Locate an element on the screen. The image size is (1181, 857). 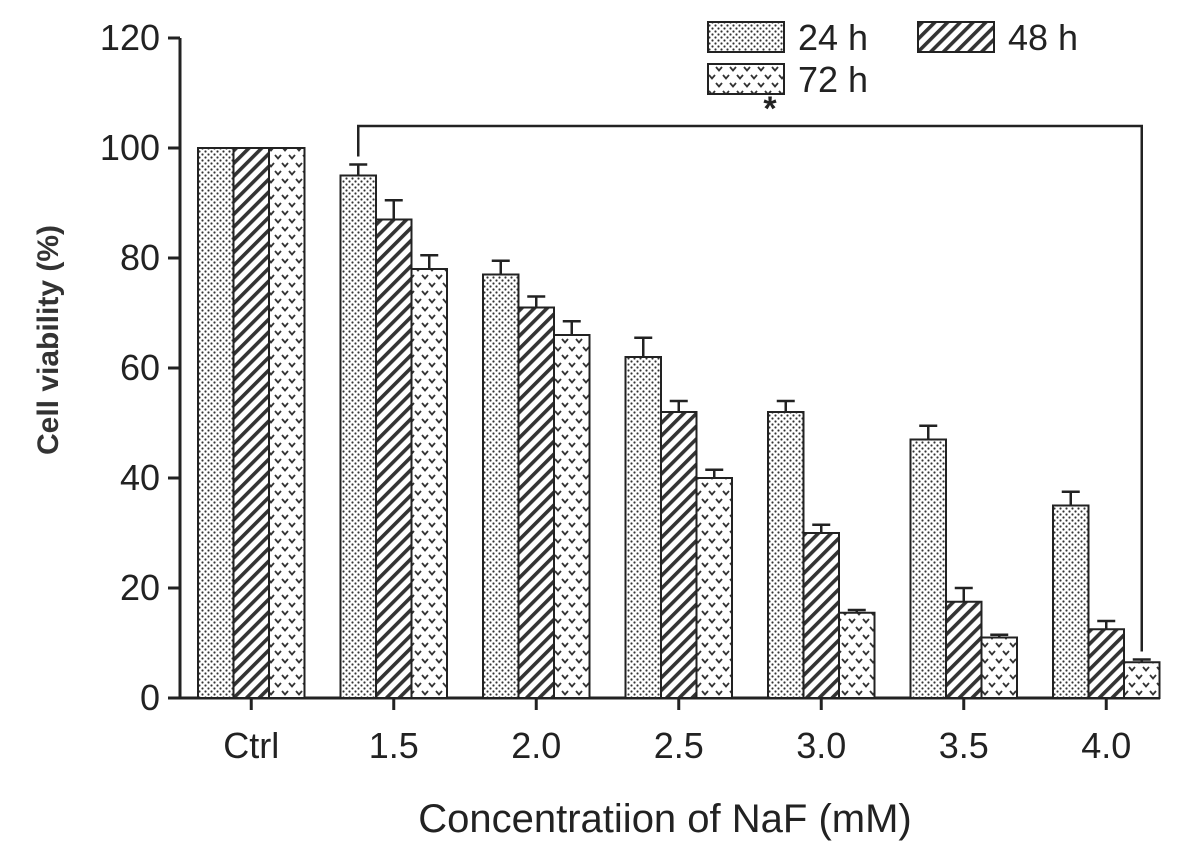
bar-24h-1.5 is located at coordinates (358, 436).